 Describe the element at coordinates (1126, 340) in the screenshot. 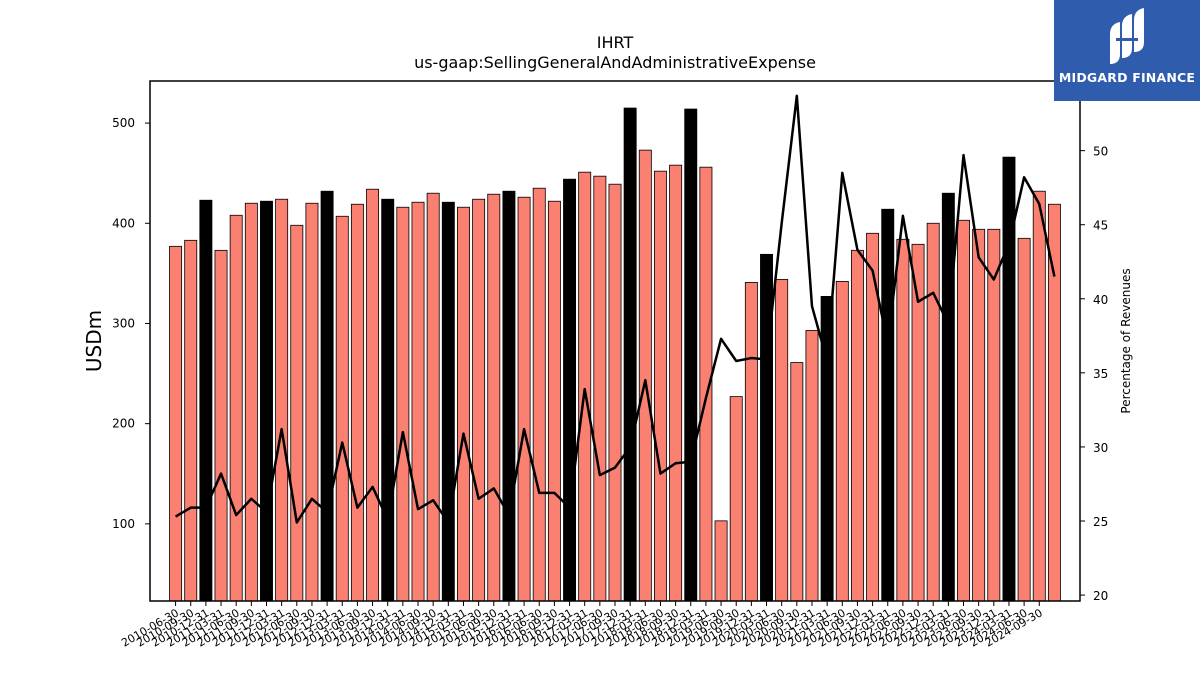

I see `y2-axis-label: Percentage of Revenues` at that location.